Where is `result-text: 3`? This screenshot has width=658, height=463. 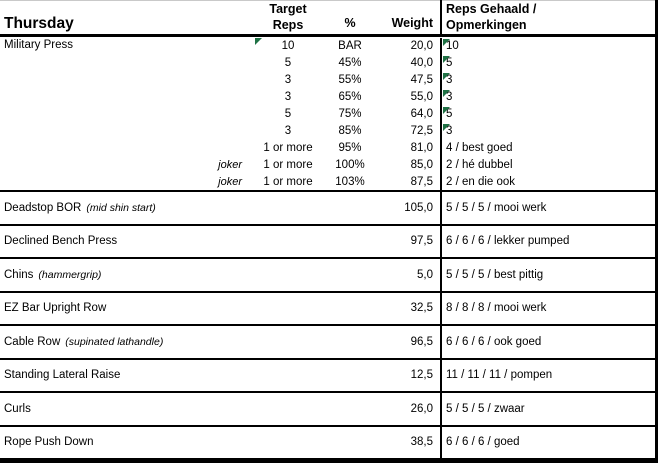
result-text: 3 is located at coordinates (449, 80).